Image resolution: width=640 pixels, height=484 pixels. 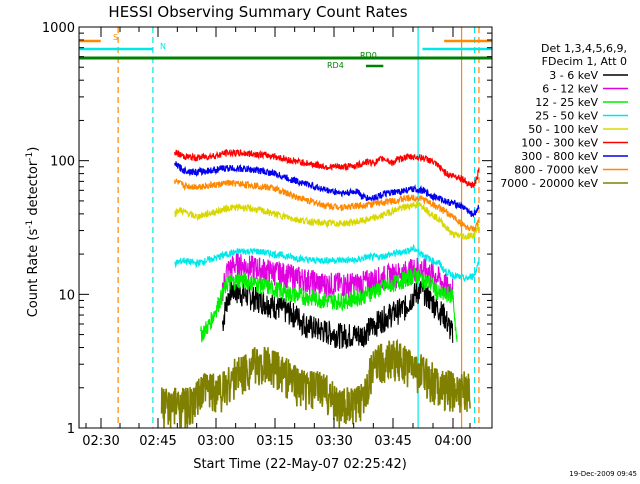 I want to click on legend-header: FDecim 1, Att 0, so click(x=584, y=61).